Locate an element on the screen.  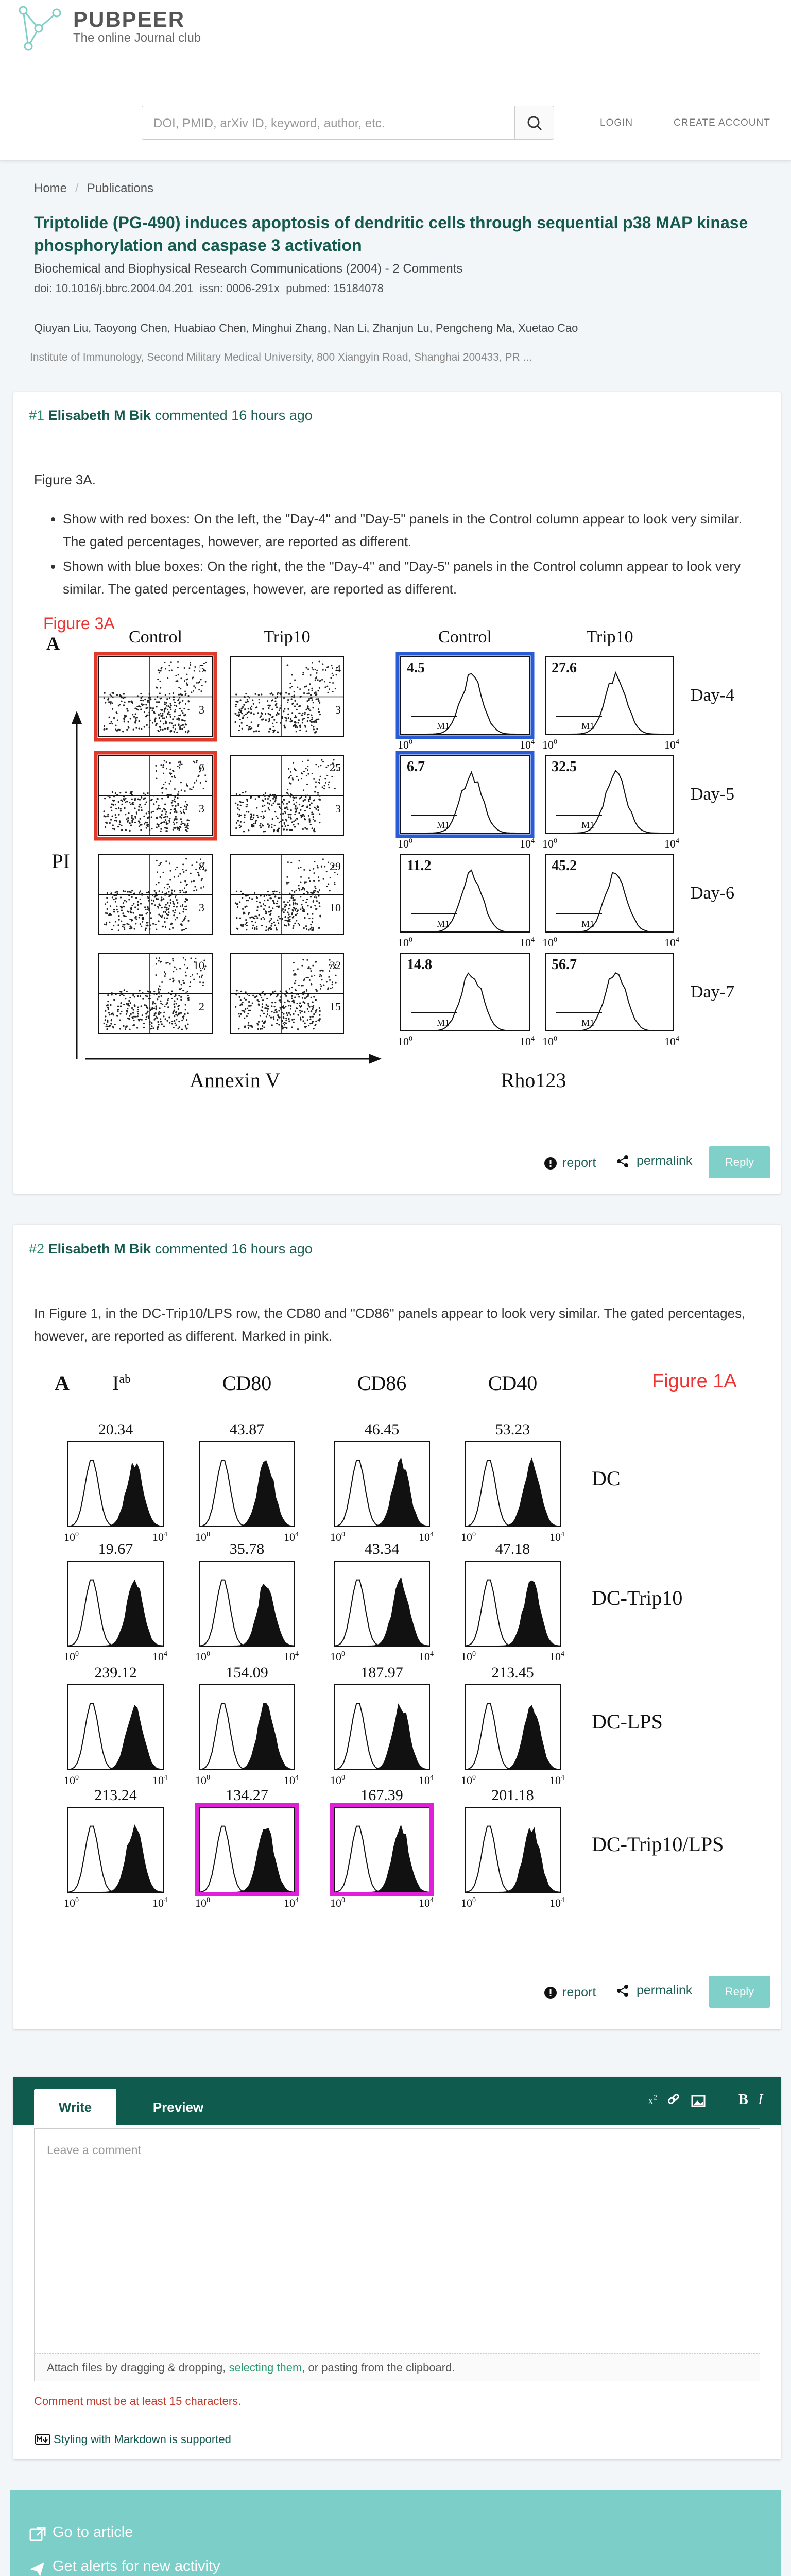
login-link: LOGIN is located at coordinates (616, 122).